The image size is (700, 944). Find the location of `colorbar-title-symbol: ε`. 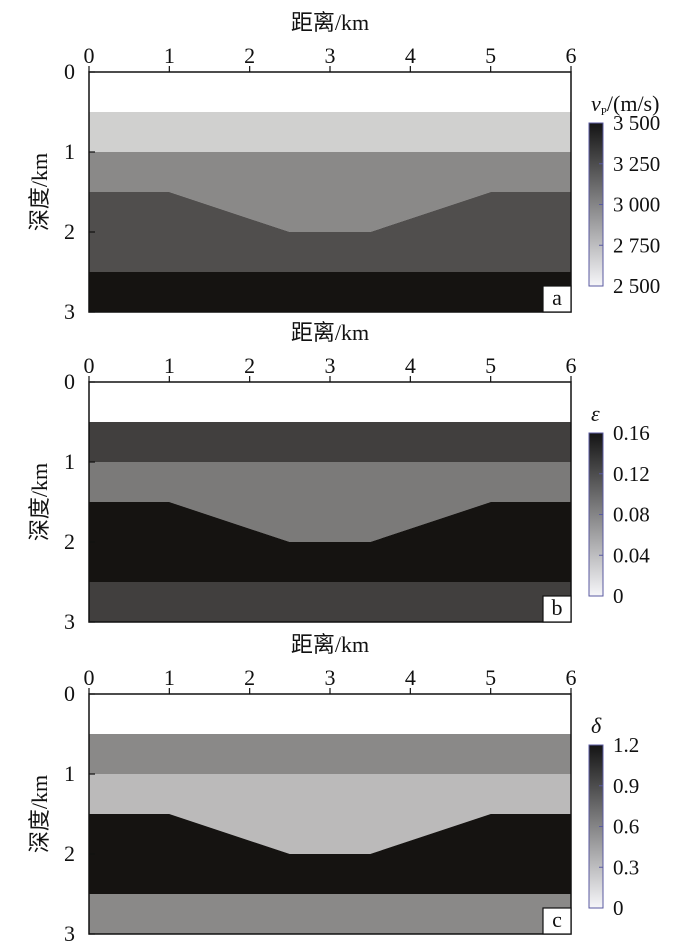

colorbar-title-symbol: ε is located at coordinates (595, 413).